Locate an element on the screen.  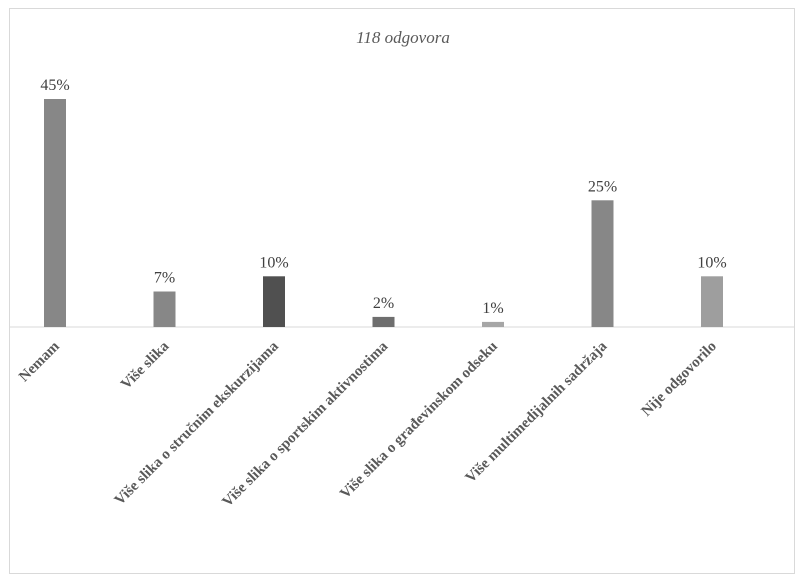
category-label-7: Nije odgovorilo is located at coordinates (679, 379).